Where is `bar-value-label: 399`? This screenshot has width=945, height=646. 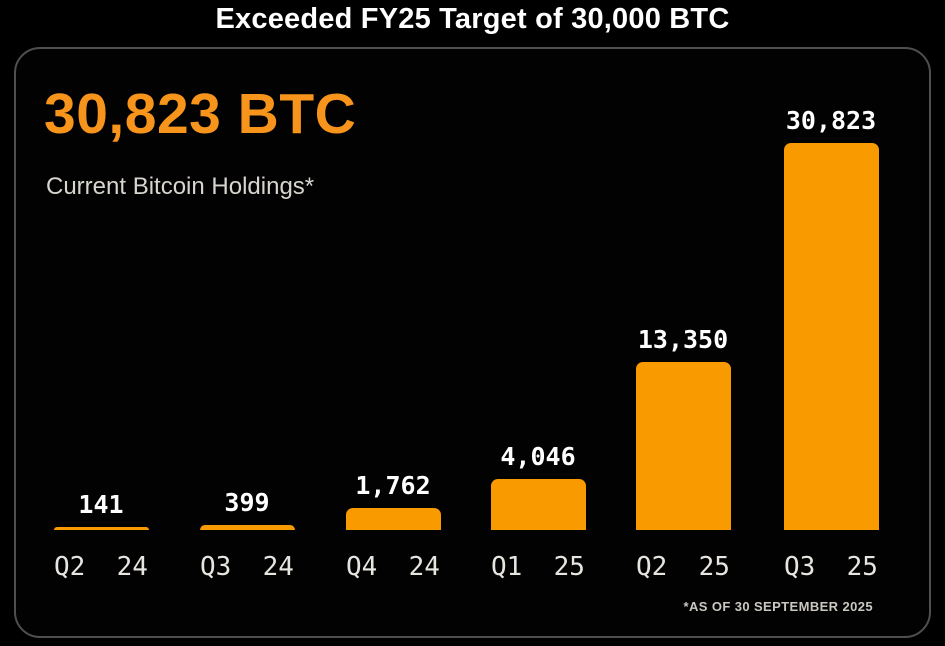 bar-value-label: 399 is located at coordinates (247, 502).